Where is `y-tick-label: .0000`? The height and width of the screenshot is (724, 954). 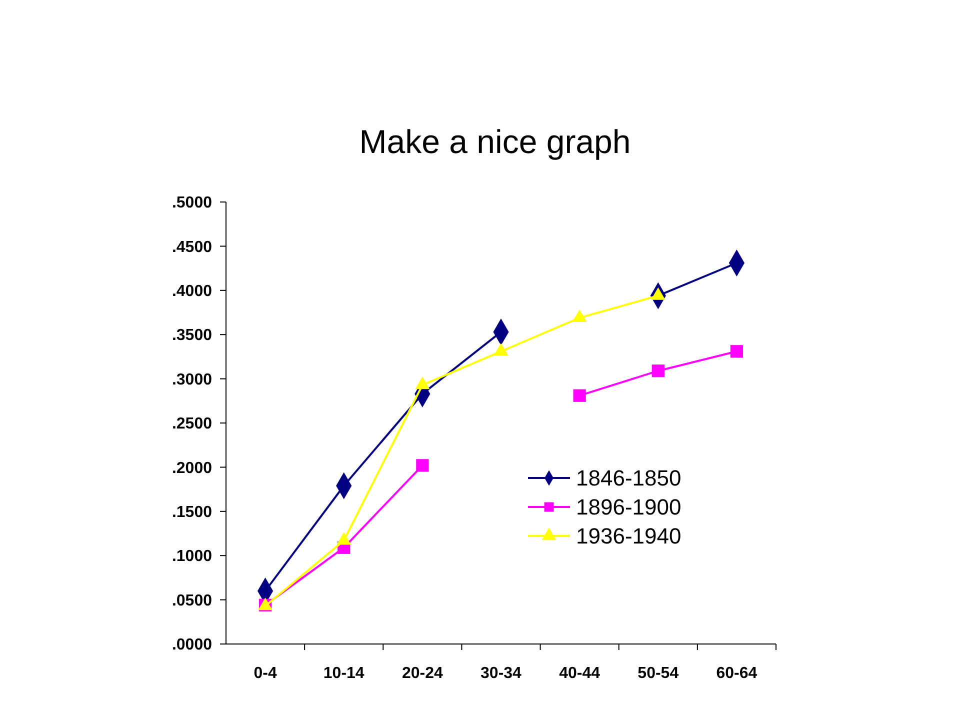
y-tick-label: .0000 is located at coordinates (192, 645).